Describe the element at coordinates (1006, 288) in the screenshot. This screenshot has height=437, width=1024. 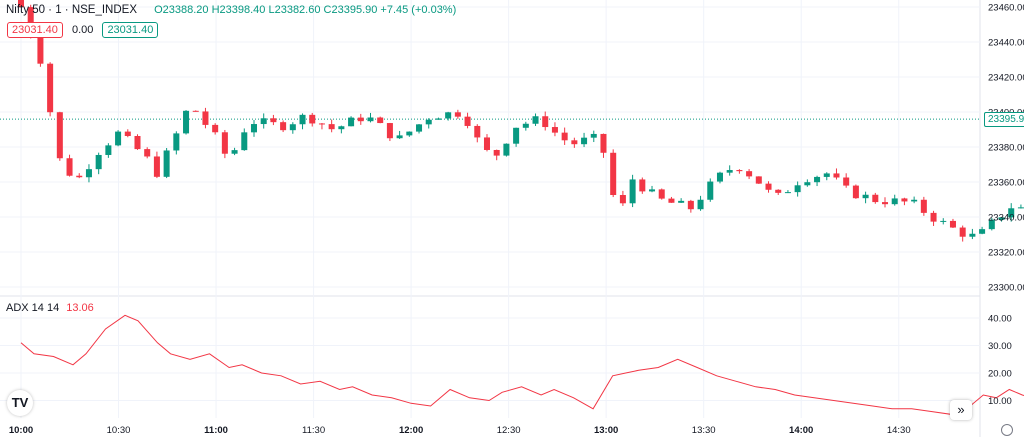
I see `price-tick-label: 23300.00` at that location.